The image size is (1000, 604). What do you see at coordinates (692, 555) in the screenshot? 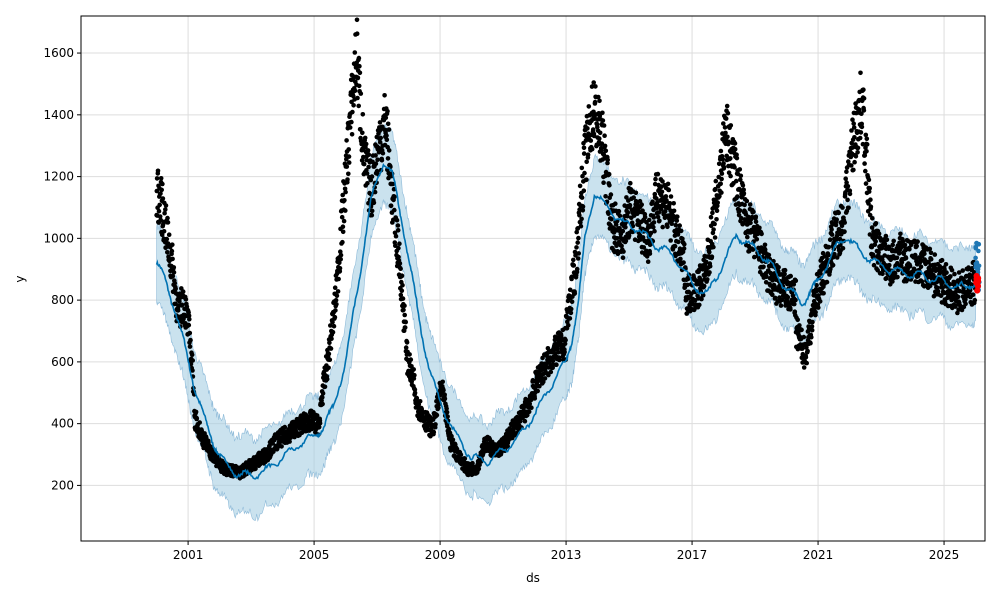
I see `x-tick-label: 2017` at bounding box center [692, 555].